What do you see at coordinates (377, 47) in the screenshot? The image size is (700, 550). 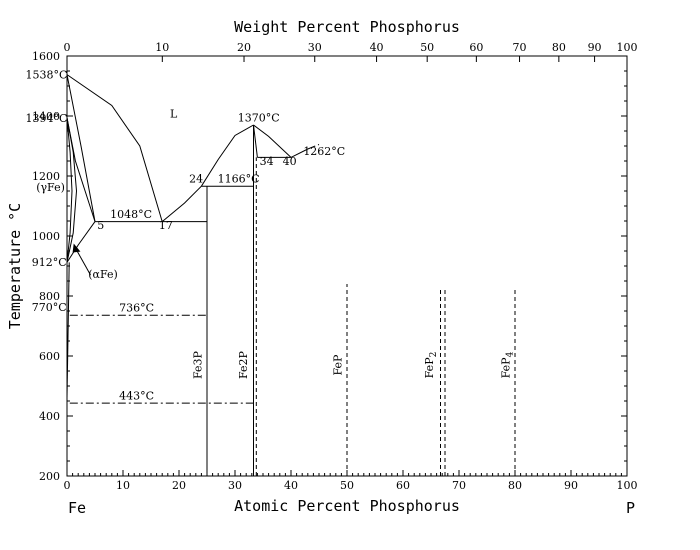 I see `top-tick-label: 40` at bounding box center [377, 47].